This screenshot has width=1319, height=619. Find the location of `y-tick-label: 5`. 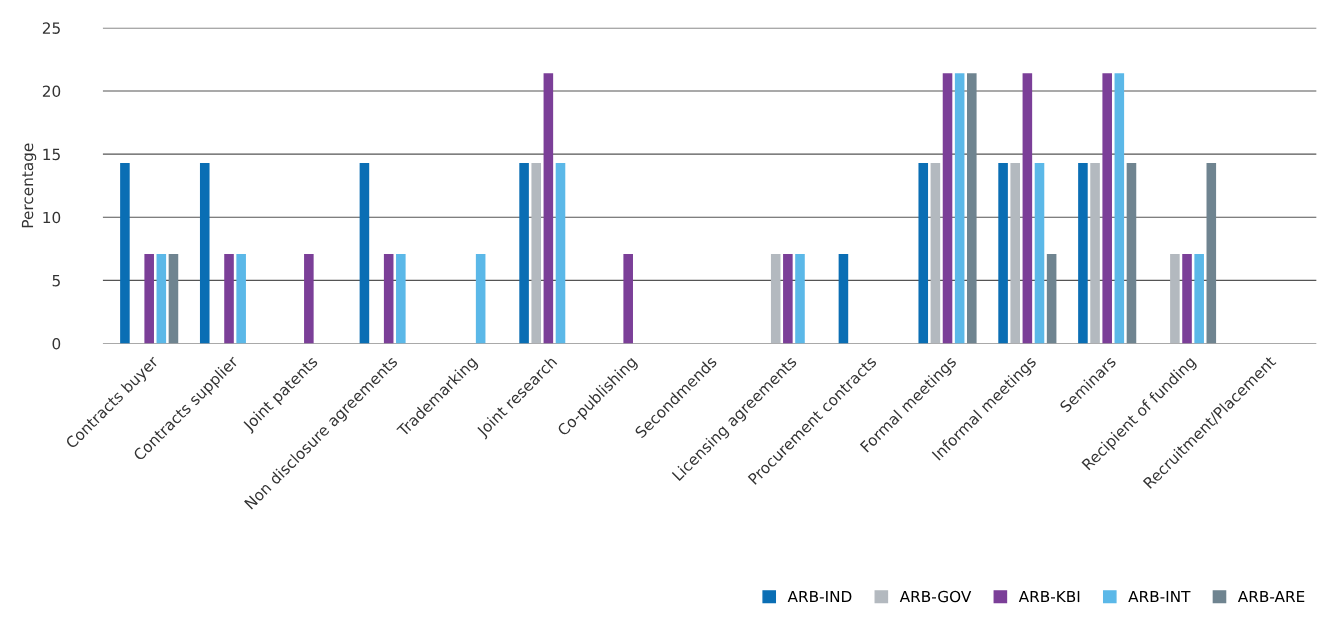

y-tick-label: 5 is located at coordinates (56, 281).